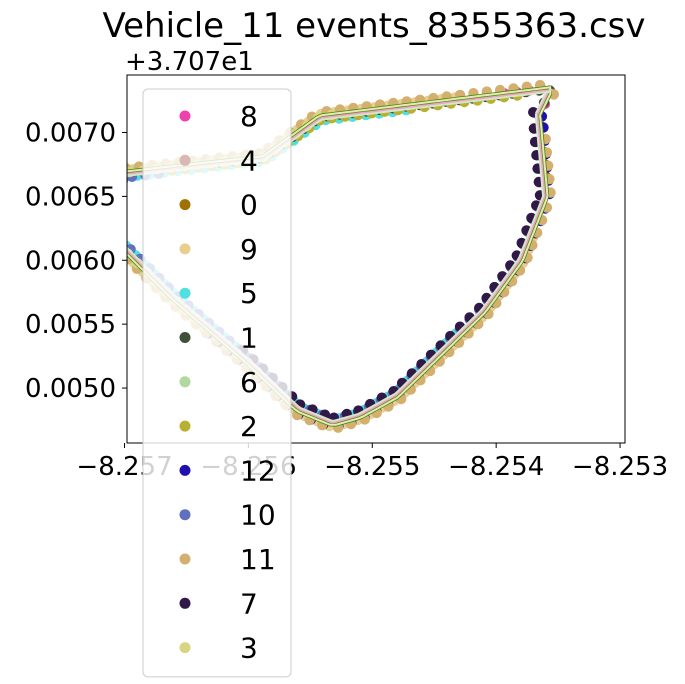  Describe the element at coordinates (249, 648) in the screenshot. I see `legend-label: 3` at that location.